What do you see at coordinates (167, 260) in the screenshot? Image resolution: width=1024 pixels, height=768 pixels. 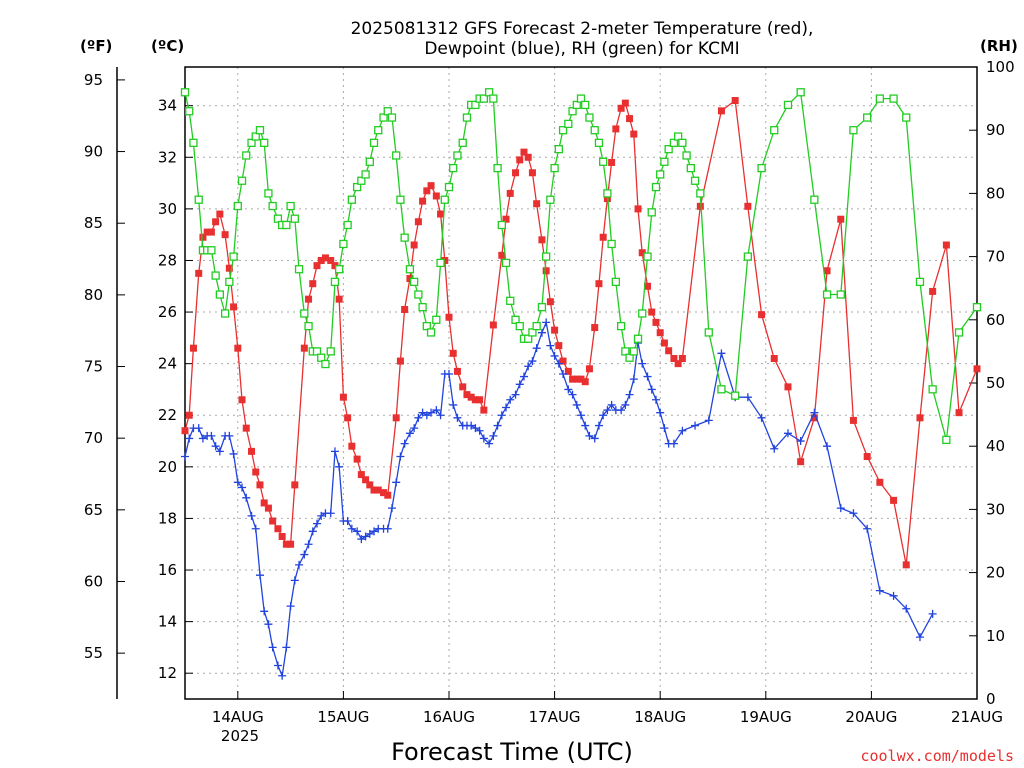 I see `celsius-tick-label: 28` at bounding box center [167, 260].